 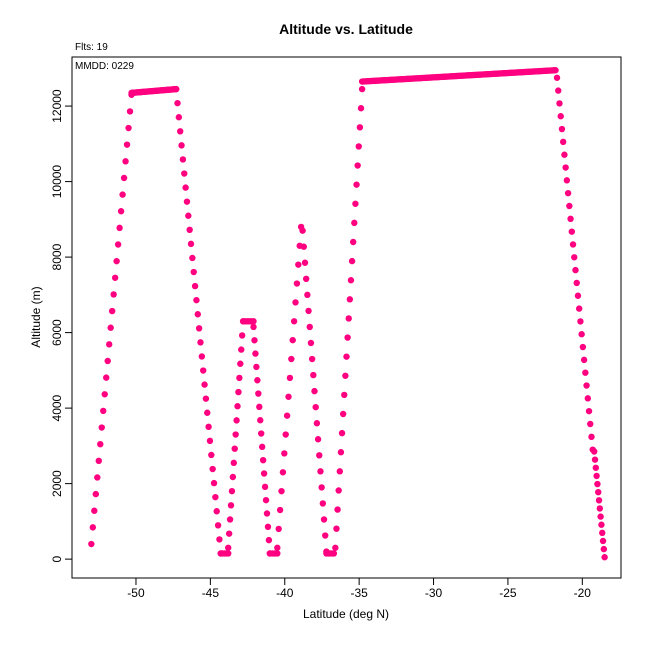 What do you see at coordinates (57, 106) in the screenshot?
I see `y-tick-label: 12000` at bounding box center [57, 106].